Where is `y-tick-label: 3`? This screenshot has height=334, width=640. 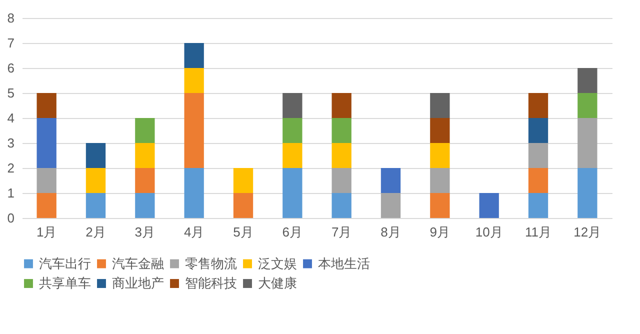
y-tick-label: 3 is located at coordinates (10, 143).